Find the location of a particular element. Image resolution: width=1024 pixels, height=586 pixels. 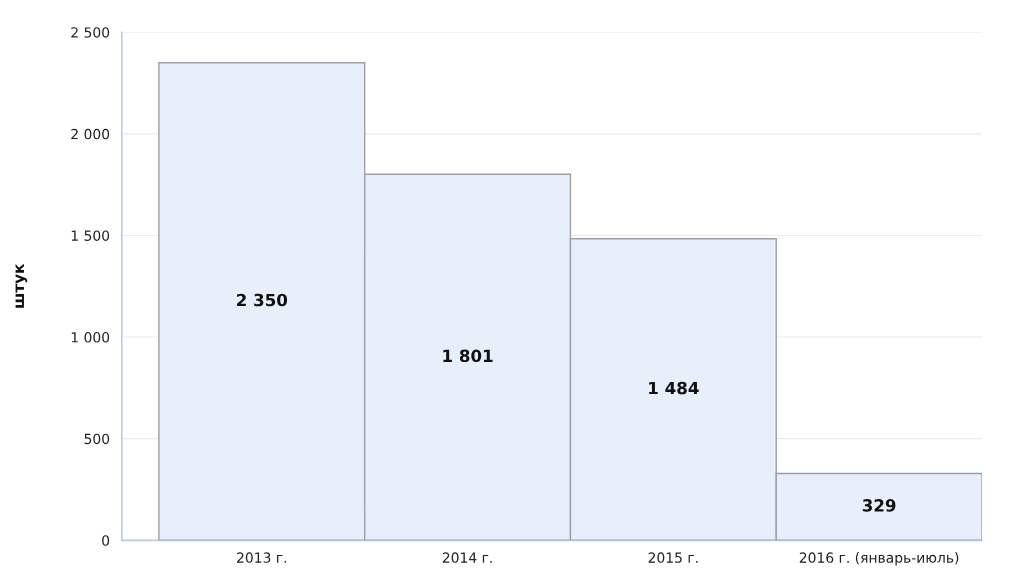

x-tick-label: 2014 г. is located at coordinates (467, 557).